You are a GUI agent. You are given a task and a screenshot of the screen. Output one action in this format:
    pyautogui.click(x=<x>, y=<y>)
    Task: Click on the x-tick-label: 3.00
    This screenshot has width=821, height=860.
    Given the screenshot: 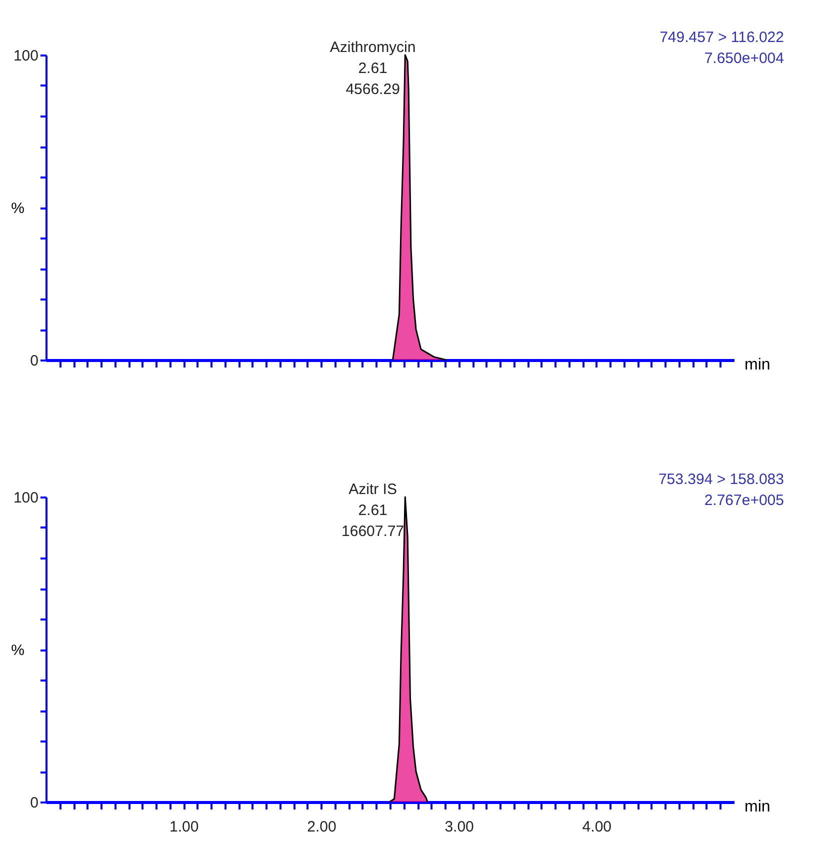 What is the action you would take?
    pyautogui.click(x=459, y=827)
    